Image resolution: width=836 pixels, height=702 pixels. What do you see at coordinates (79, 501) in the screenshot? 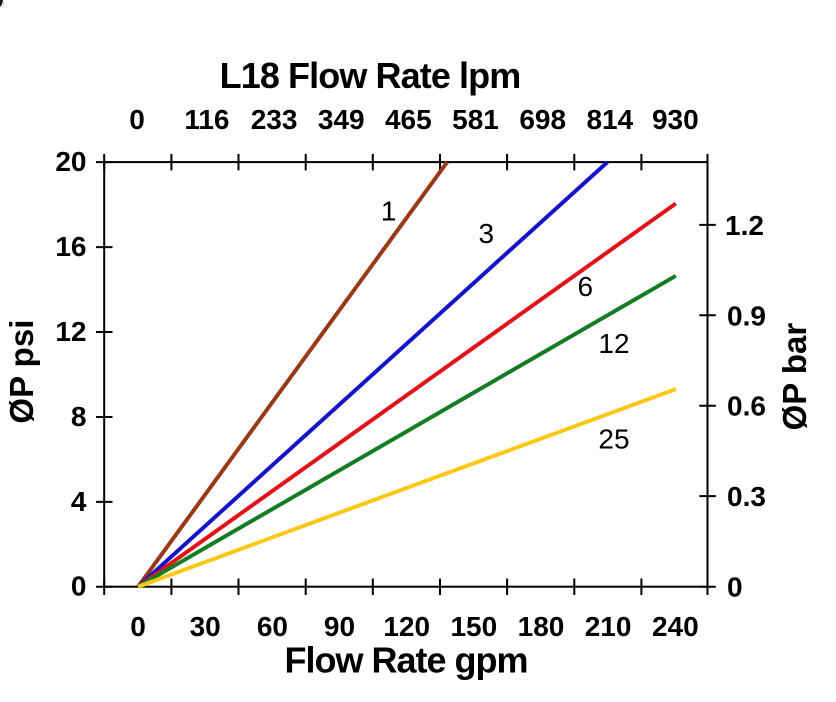
I see `svg-text: 4` at bounding box center [79, 501].